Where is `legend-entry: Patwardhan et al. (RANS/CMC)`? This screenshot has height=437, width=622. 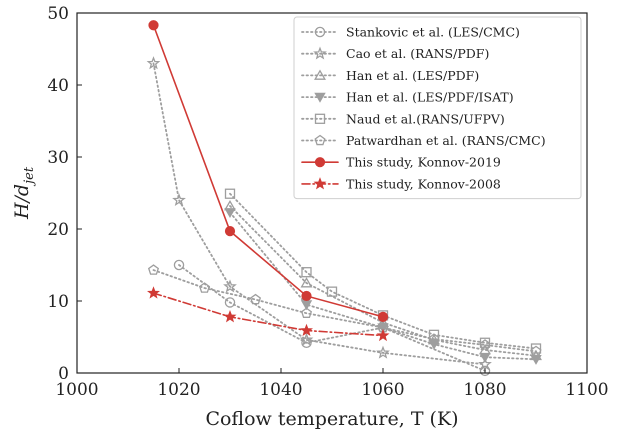
legend-entry: Patwardhan et al. (RANS/CMC) is located at coordinates (423, 140).